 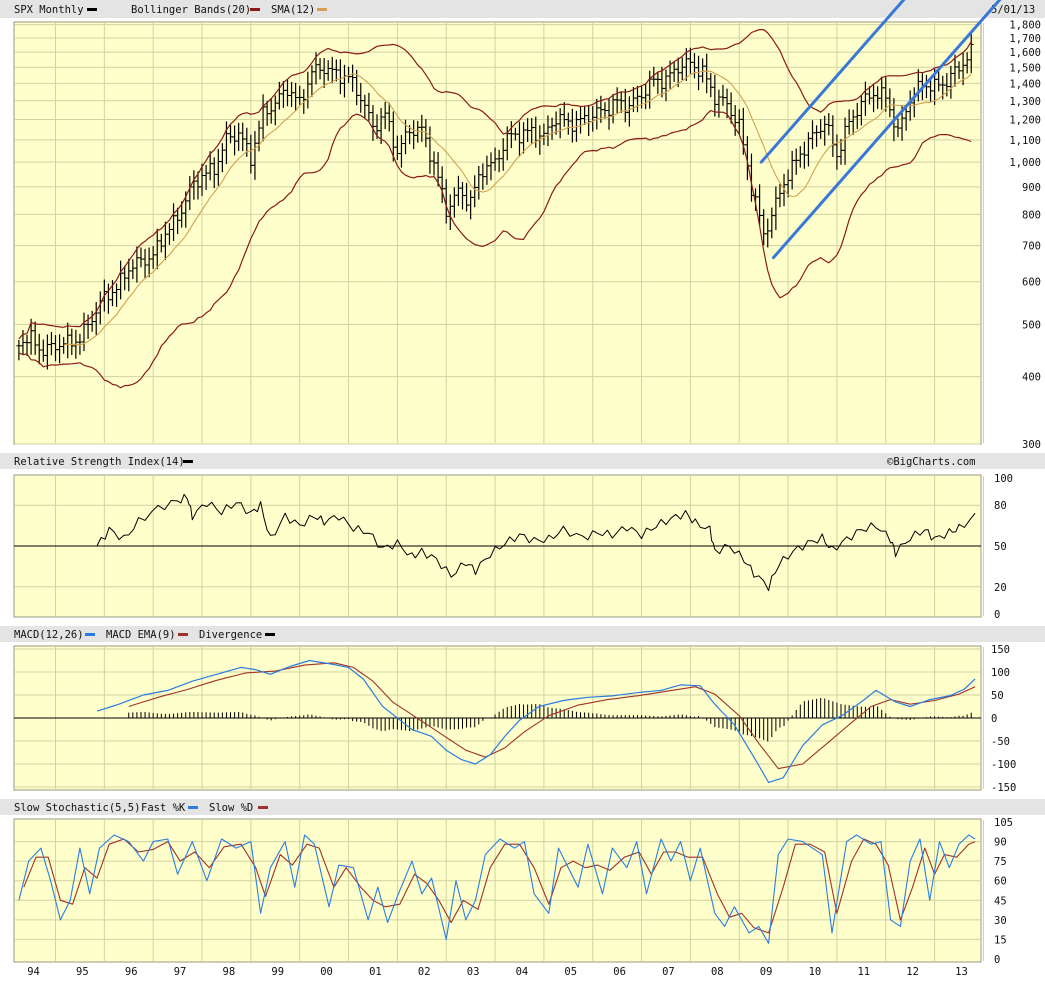 What do you see at coordinates (766, 972) in the screenshot?
I see `x-label-09: 09` at bounding box center [766, 972].